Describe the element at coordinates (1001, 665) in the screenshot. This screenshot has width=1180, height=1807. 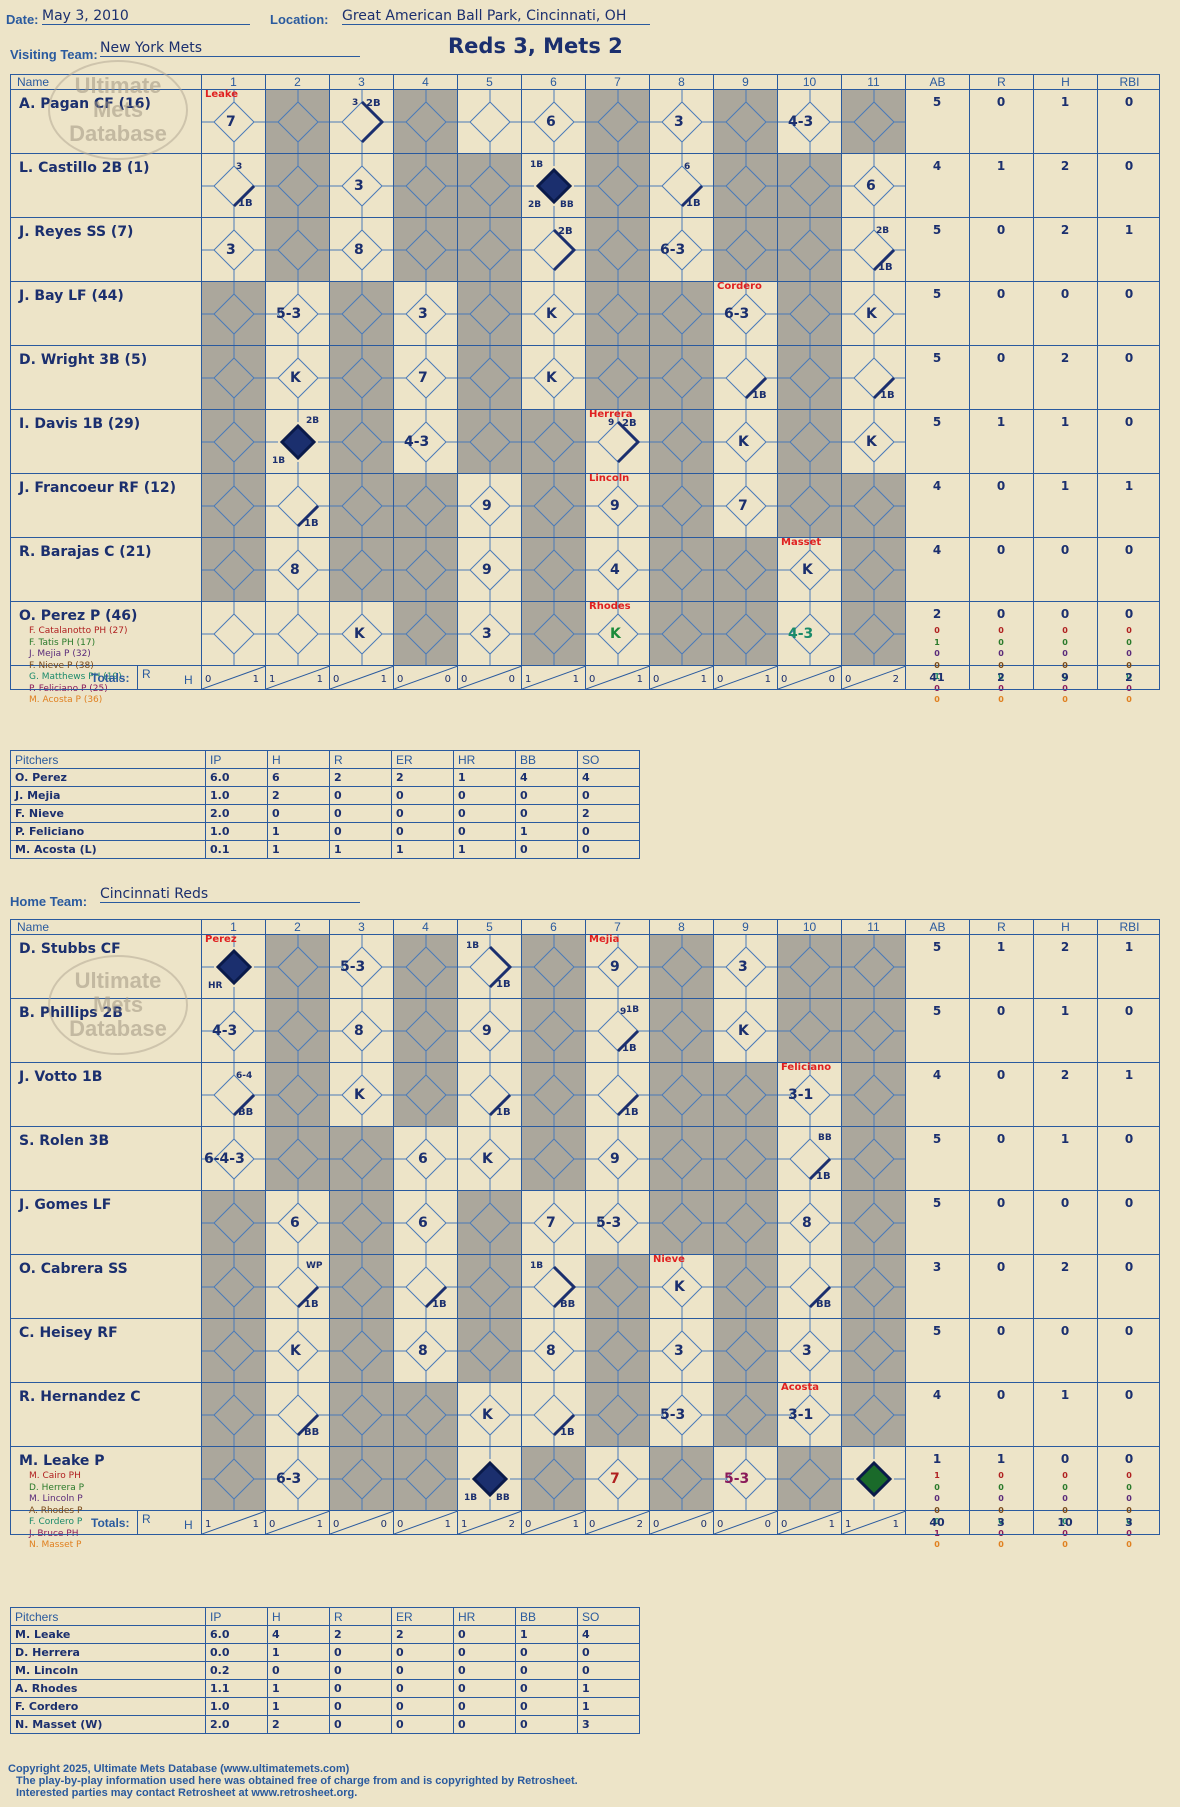
I see `substitute-stats: 0 0 0 0 0 0 0` at that location.